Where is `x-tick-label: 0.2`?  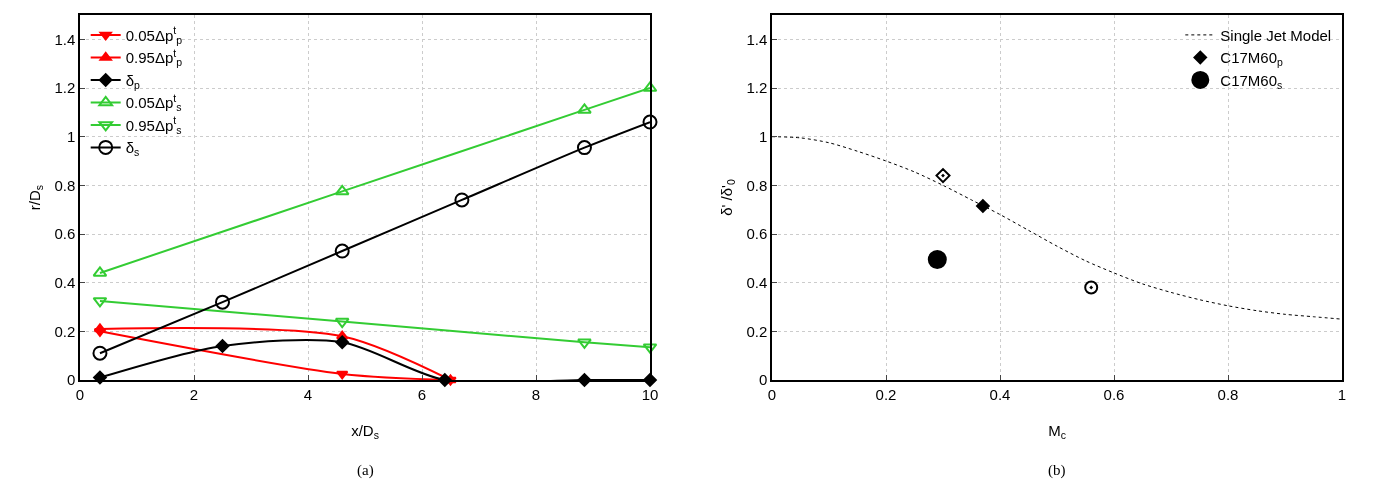
x-tick-label: 0.2 is located at coordinates (886, 394).